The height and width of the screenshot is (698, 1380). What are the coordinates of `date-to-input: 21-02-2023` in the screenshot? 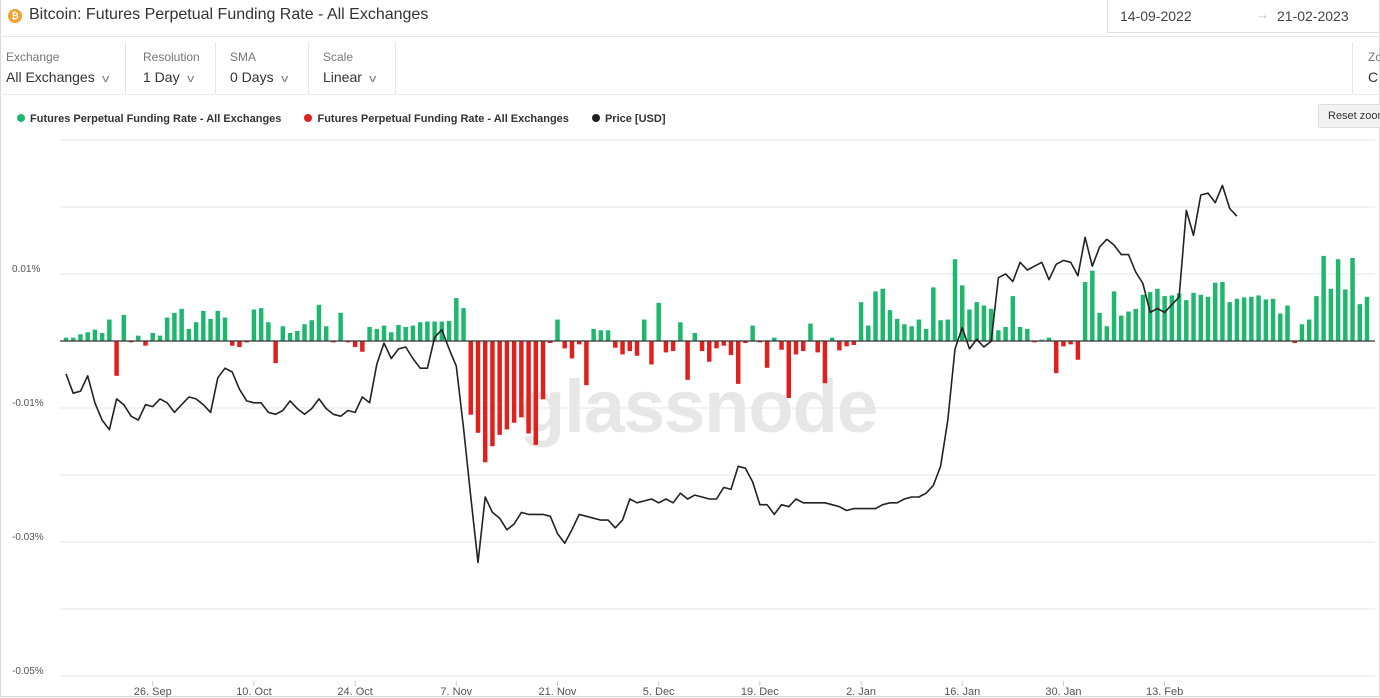 It's located at (1313, 16).